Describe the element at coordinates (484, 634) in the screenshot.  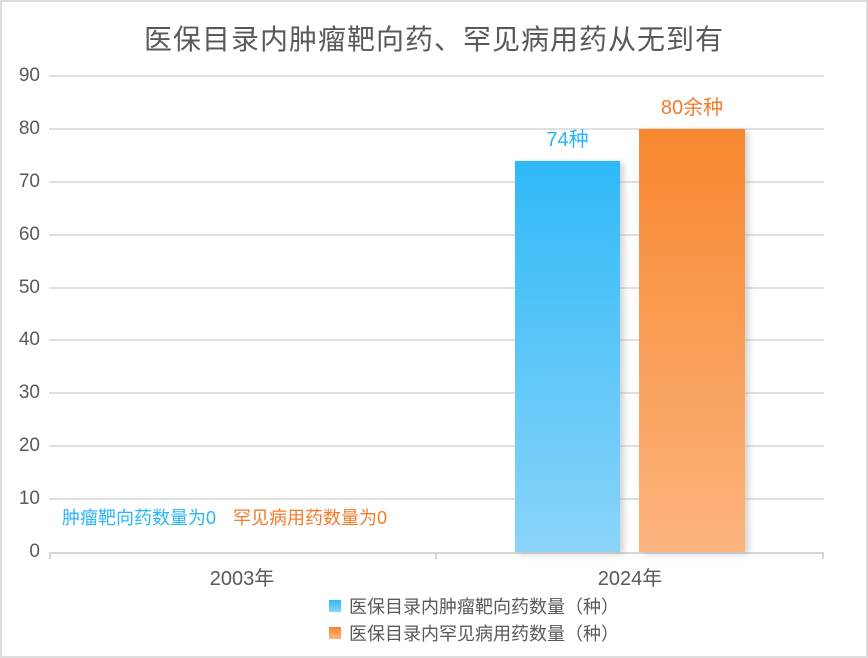
I see `legend-label-rare-disease: 医保目录内罕见病用药数量（种）` at that location.